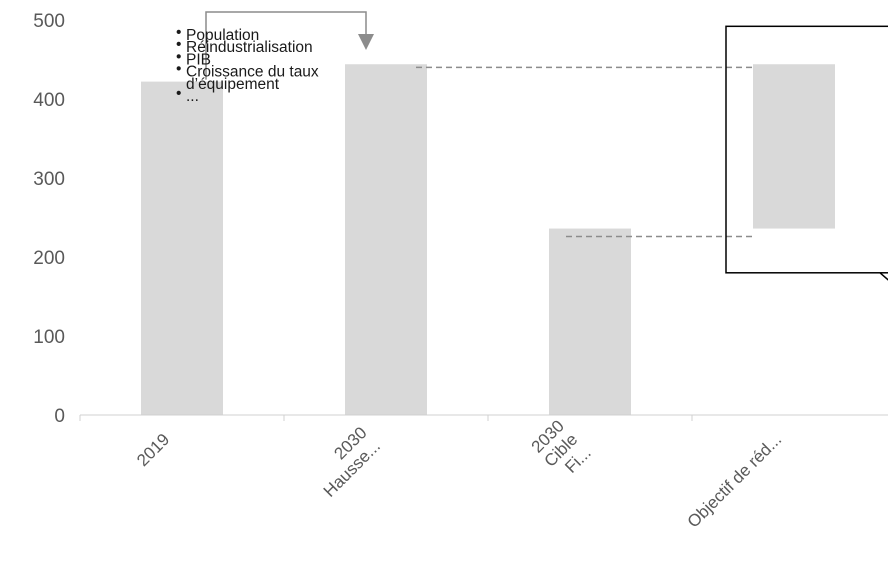 This screenshot has height=569, width=888. What do you see at coordinates (233, 84) in the screenshot?
I see `annotation-line: d’équipement` at bounding box center [233, 84].